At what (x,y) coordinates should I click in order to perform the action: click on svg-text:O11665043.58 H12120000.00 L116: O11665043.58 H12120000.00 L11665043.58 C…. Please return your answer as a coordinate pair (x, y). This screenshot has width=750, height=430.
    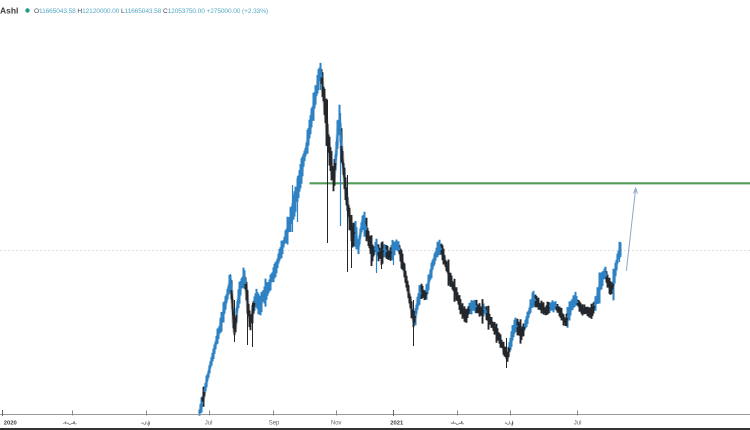
    Looking at the image, I should click on (151, 11).